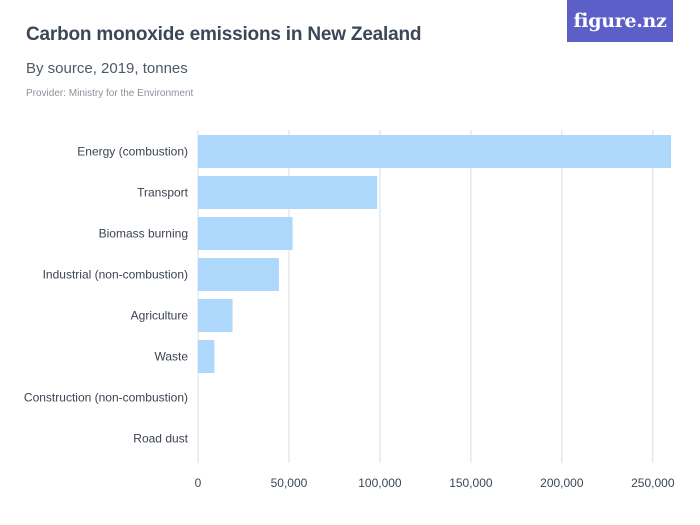 This screenshot has height=525, width=700. Describe the element at coordinates (198, 483) in the screenshot. I see `x-tick-label: 0` at that location.